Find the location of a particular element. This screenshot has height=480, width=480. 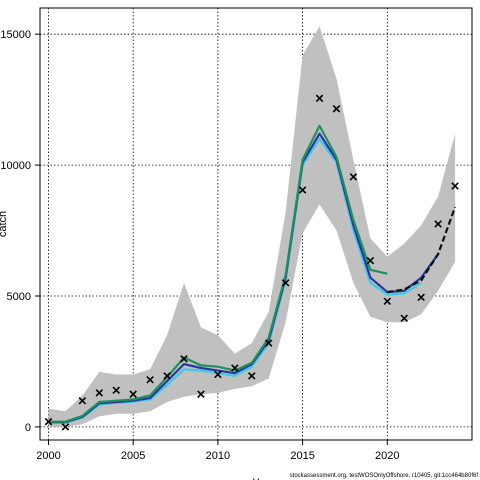

x-tick-label: 2015 is located at coordinates (302, 456).